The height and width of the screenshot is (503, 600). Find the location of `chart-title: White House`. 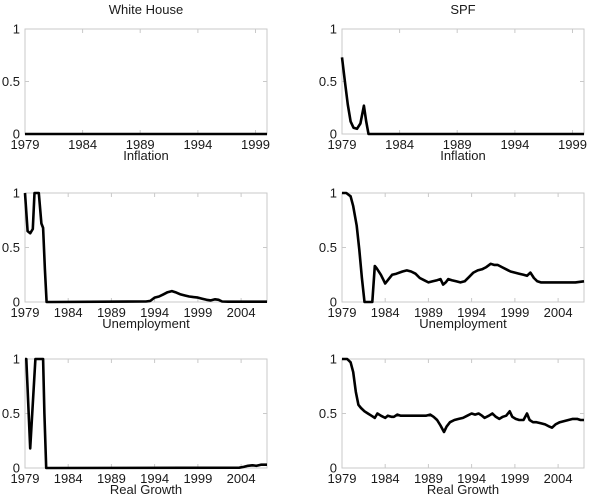

chart-title: White House is located at coordinates (146, 9).